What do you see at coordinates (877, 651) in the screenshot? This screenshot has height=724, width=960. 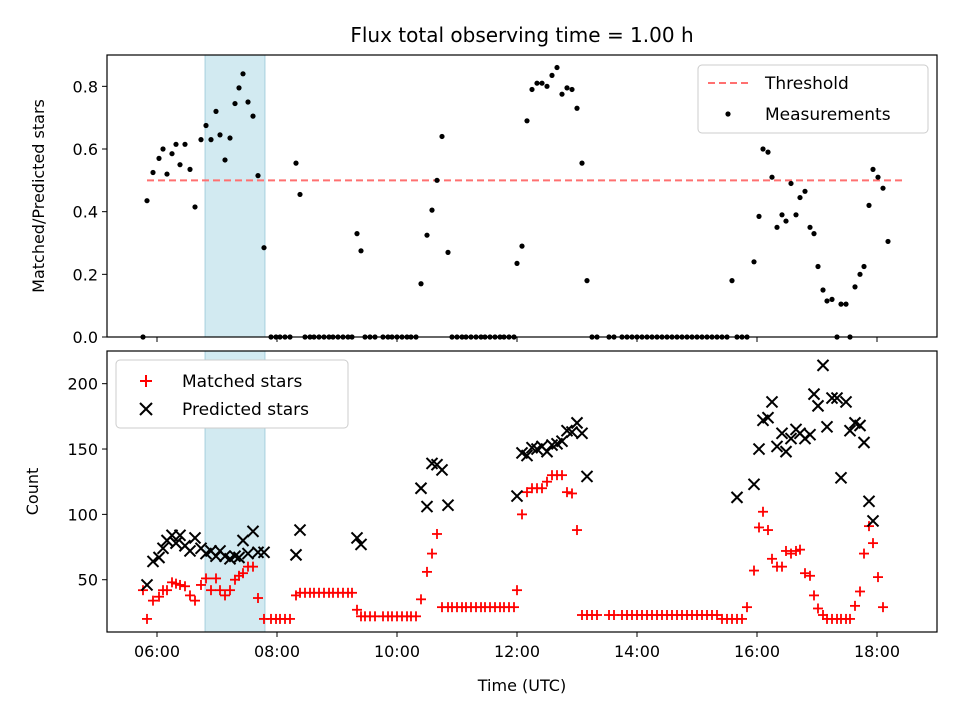 I see `x-tick-label: 18:00` at bounding box center [877, 651].